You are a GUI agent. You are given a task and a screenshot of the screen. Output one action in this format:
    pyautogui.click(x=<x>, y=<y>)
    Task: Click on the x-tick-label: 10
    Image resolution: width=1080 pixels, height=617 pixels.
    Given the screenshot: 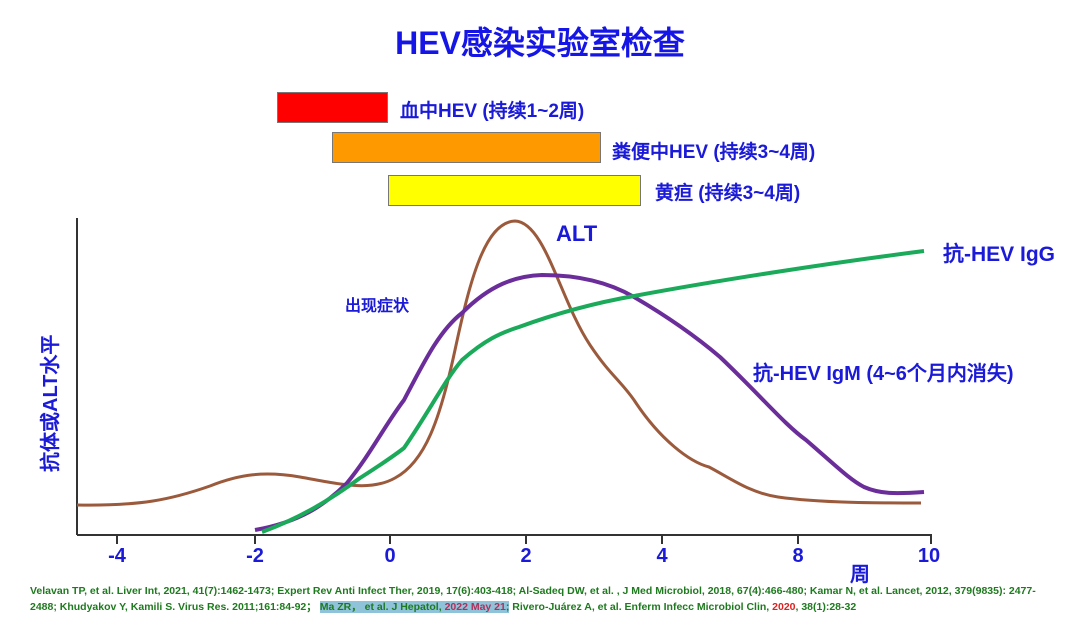 What is the action you would take?
    pyautogui.click(x=929, y=556)
    